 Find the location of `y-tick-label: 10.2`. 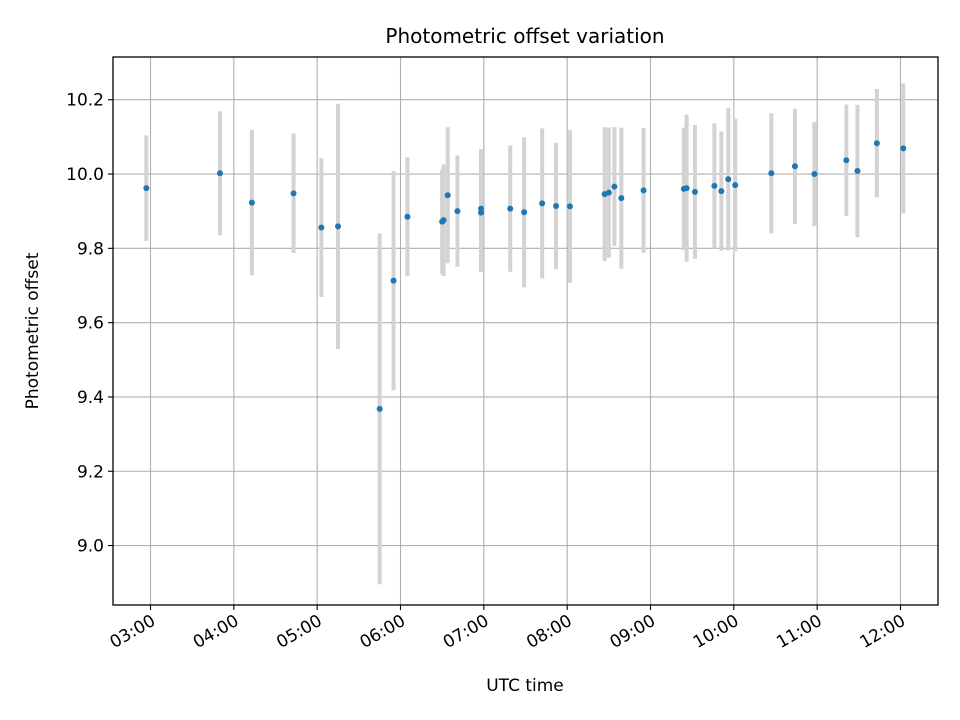

y-tick-label: 10.2 is located at coordinates (85, 101).